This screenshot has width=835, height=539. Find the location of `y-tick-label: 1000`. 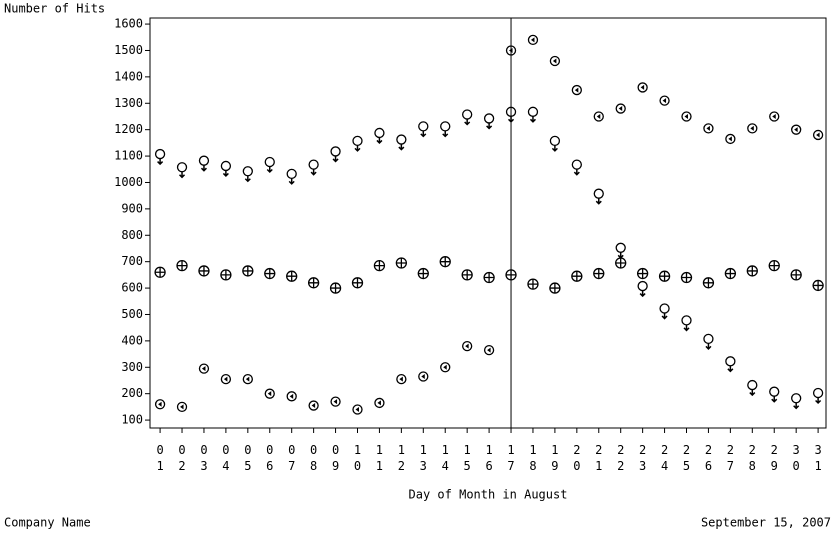

y-tick-label: 1000 is located at coordinates (128, 182).